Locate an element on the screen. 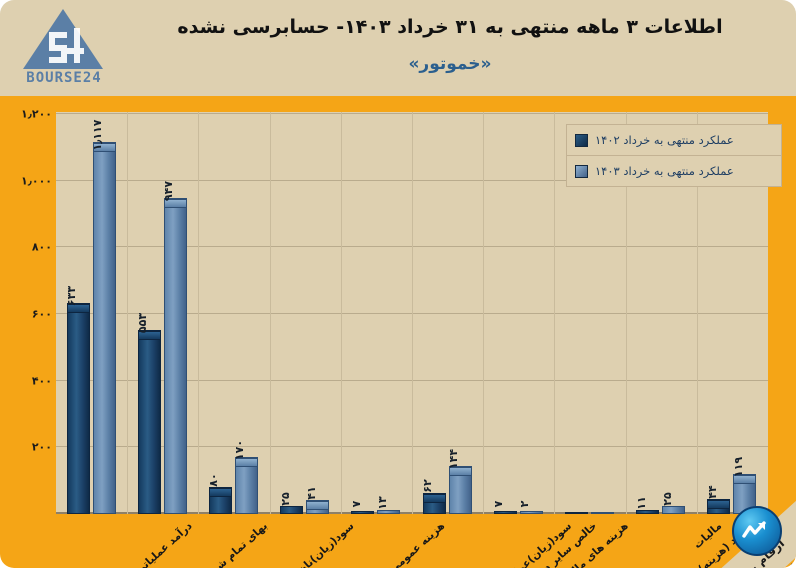 This screenshot has height=568, width=796. legend-item: عملکرد منتهی به خرداد ۱۴۰۳ is located at coordinates (674, 170).